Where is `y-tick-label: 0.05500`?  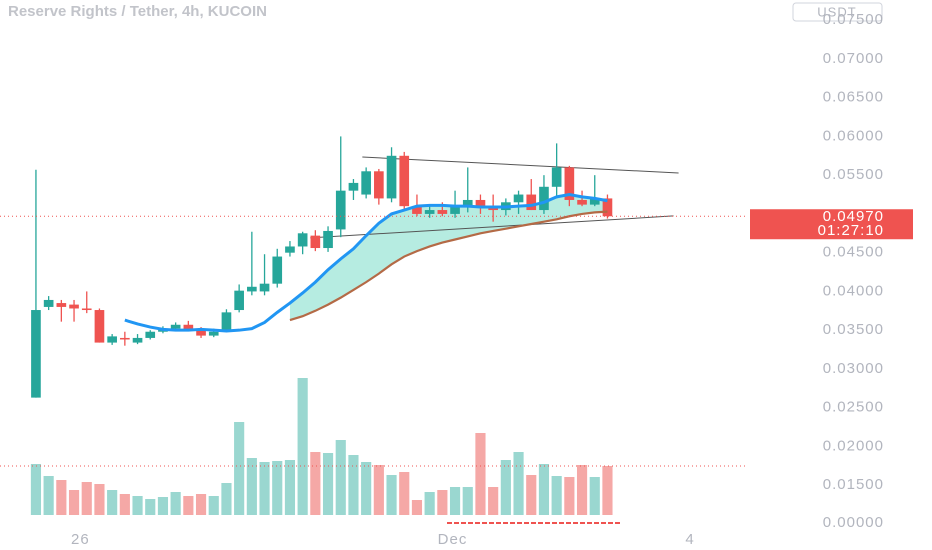
y-tick-label: 0.05500 is located at coordinates (853, 174).